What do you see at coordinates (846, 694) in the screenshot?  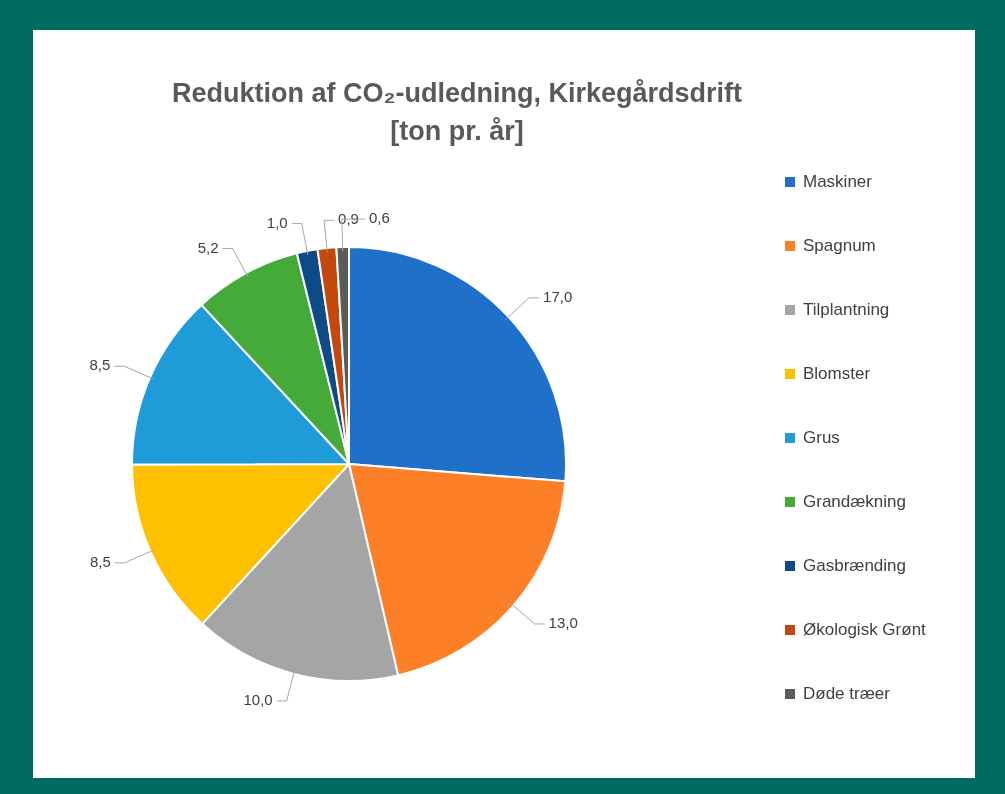 I see `legend-label: Døde træer` at bounding box center [846, 694].